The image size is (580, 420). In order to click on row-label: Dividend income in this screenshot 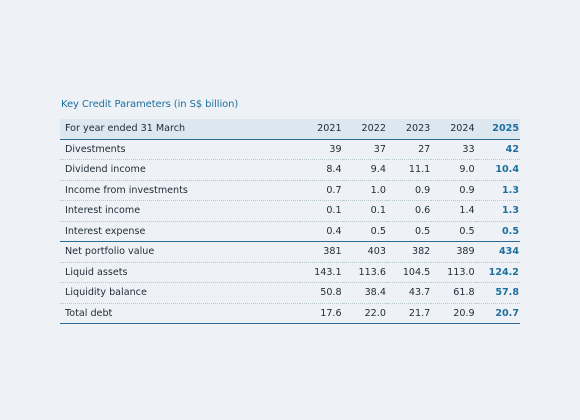, I will do `click(180, 170)`.